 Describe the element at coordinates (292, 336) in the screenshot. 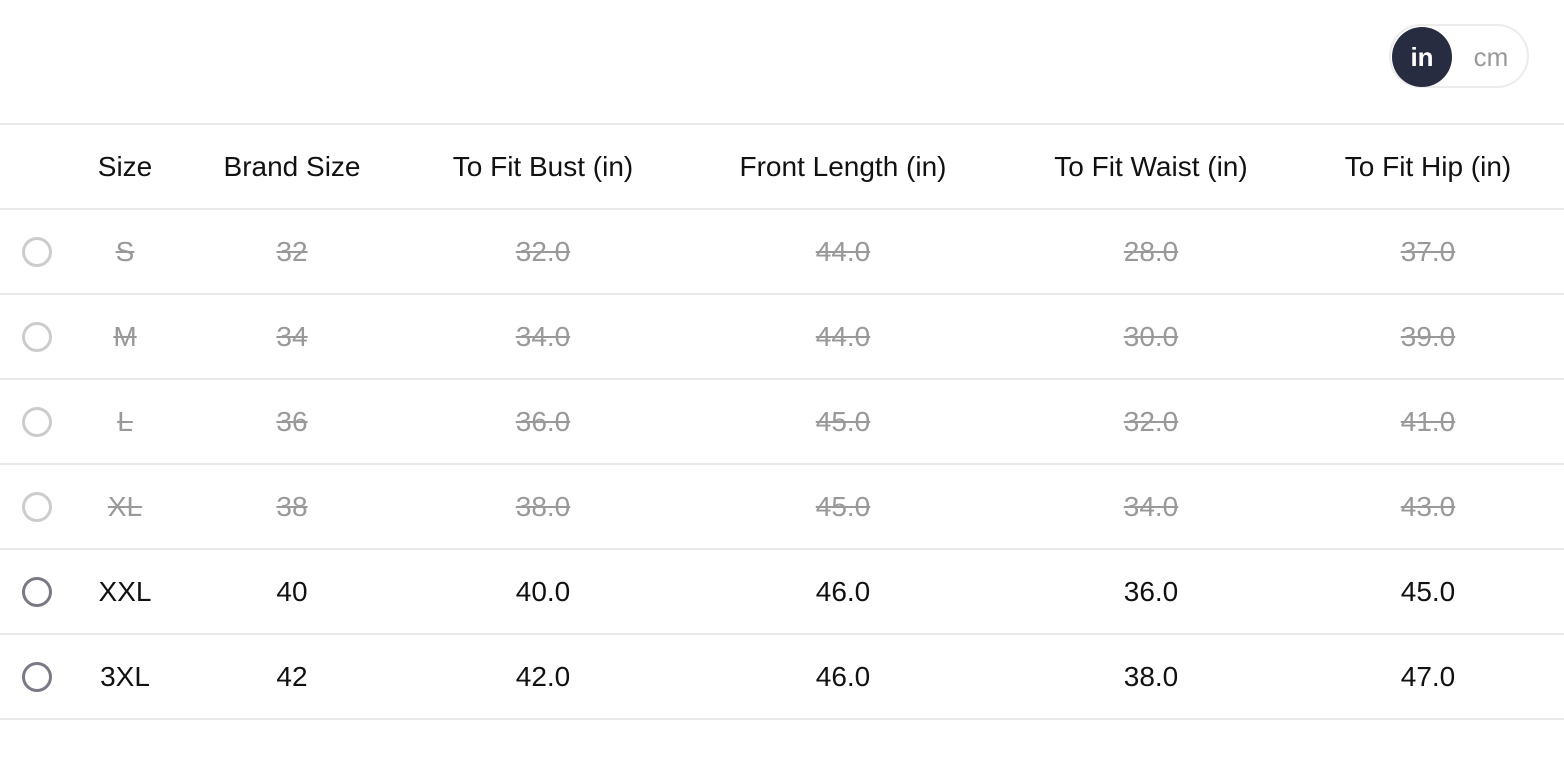

I see `table-cell: 34` at that location.